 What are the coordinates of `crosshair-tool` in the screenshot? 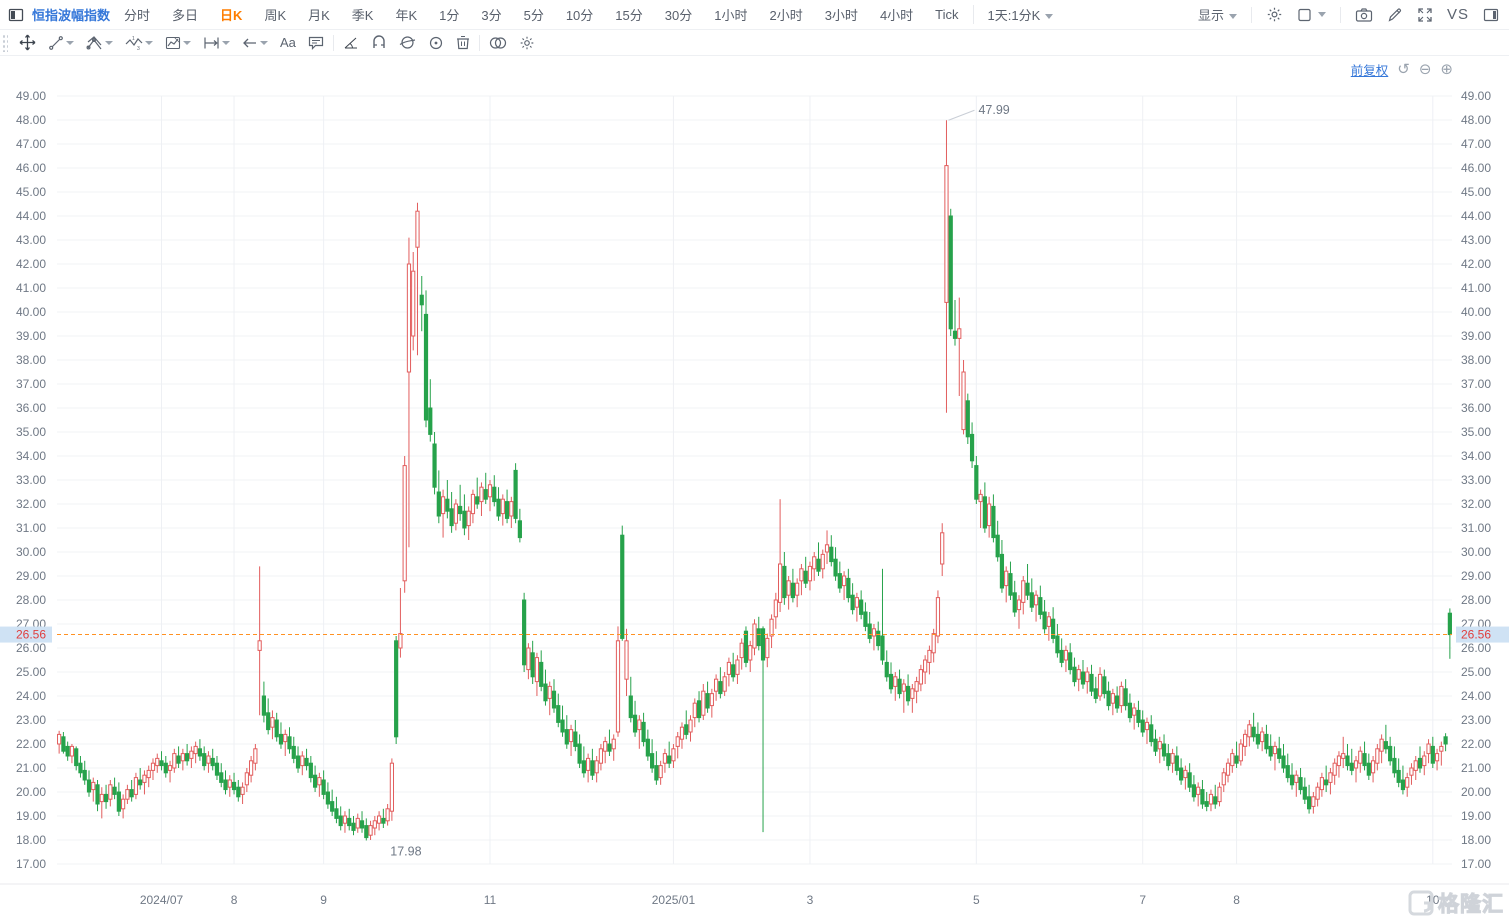 It's located at (27, 42).